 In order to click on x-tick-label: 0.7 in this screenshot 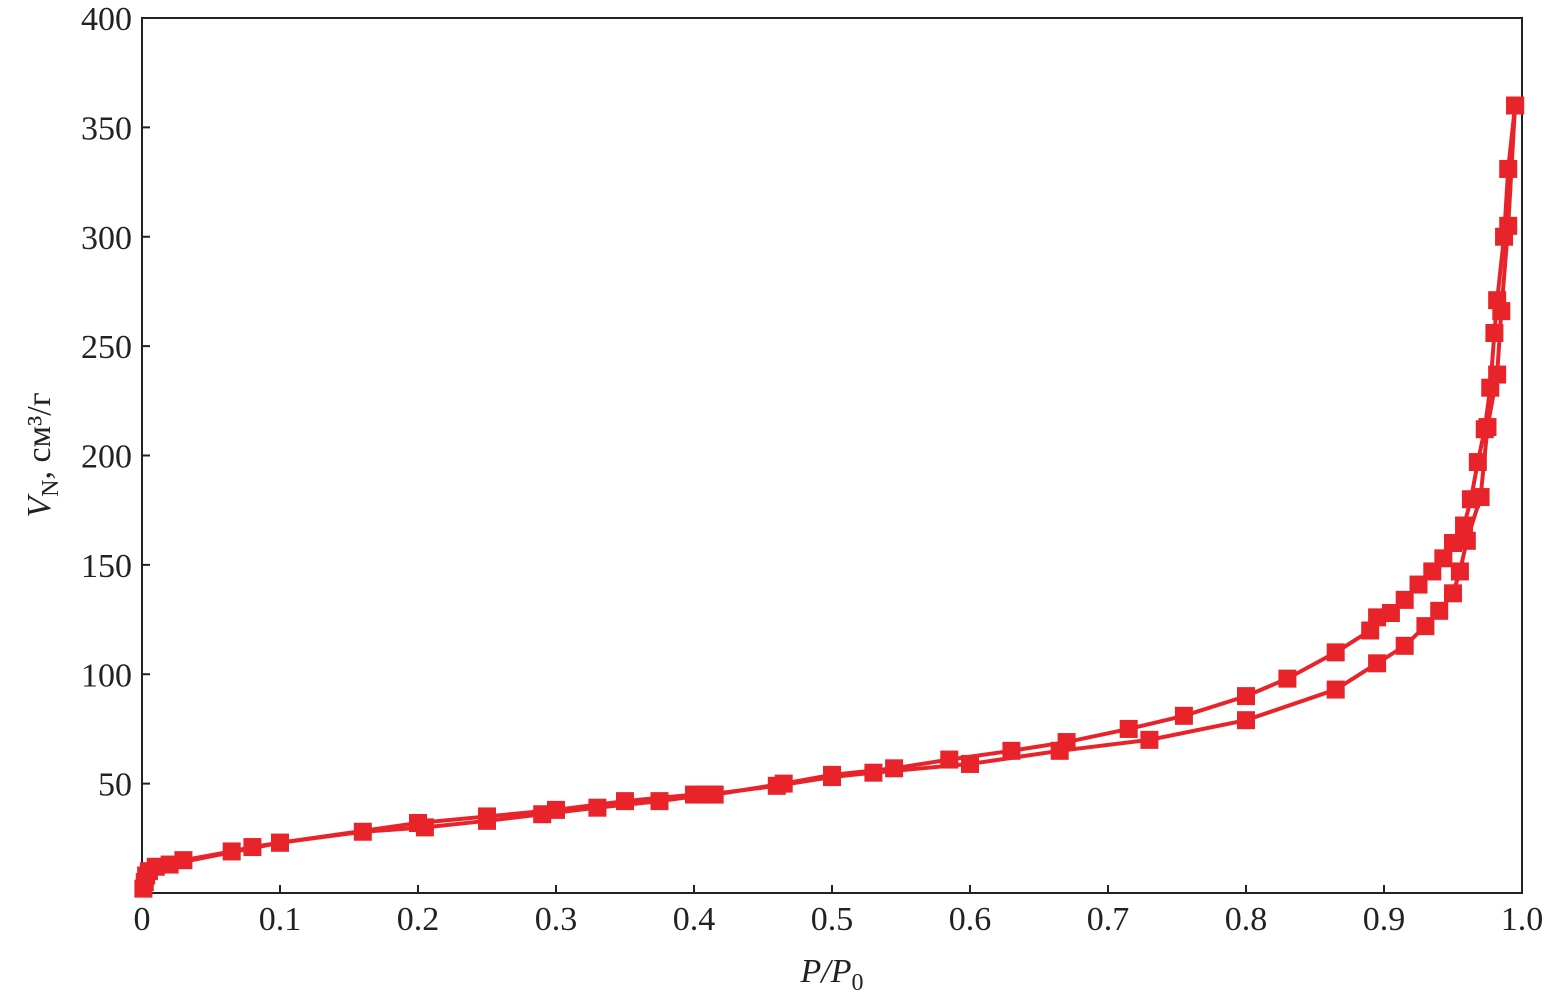, I will do `click(1108, 919)`.